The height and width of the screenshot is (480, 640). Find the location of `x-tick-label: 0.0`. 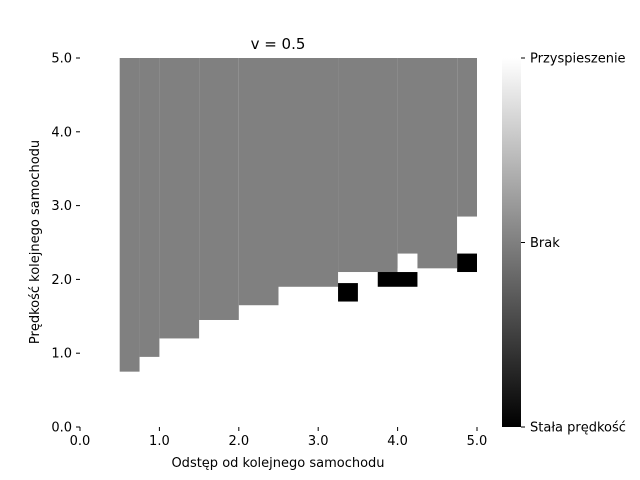

x-tick-label: 0.0 is located at coordinates (80, 441).